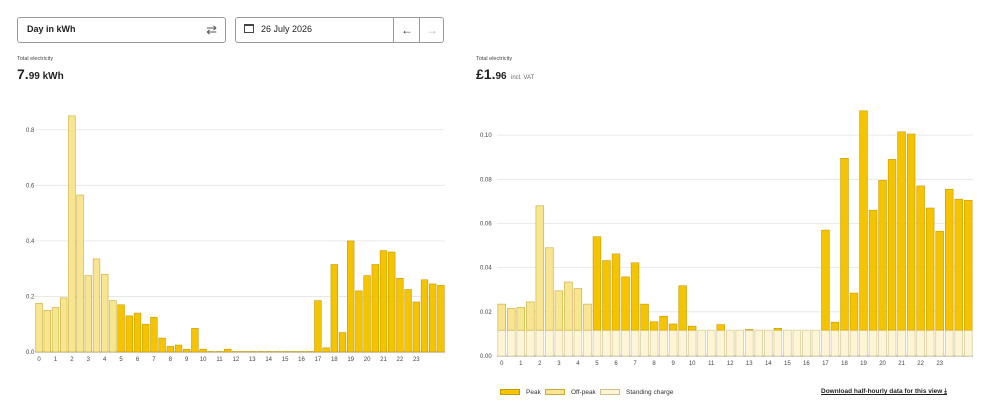  I want to click on y-tick-label: 0.0, so click(30, 353).